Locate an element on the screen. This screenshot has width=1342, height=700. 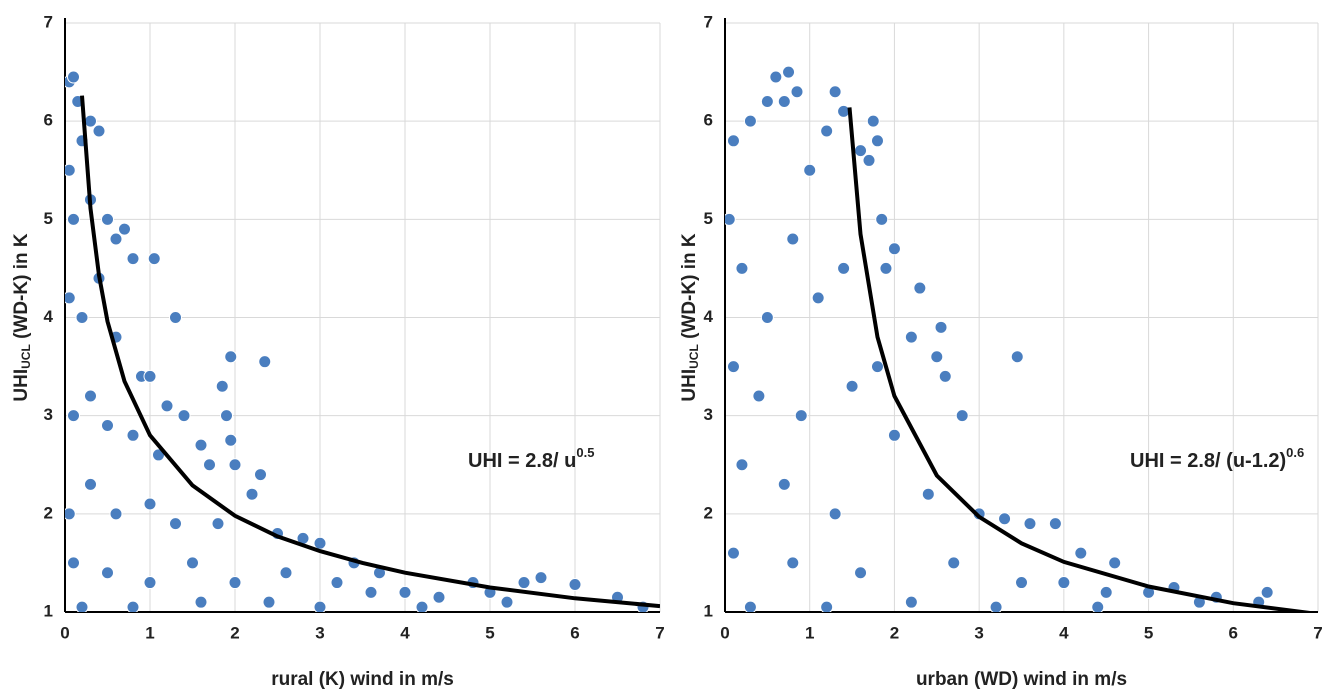
y-tick-label: 7 is located at coordinates (708, 21).